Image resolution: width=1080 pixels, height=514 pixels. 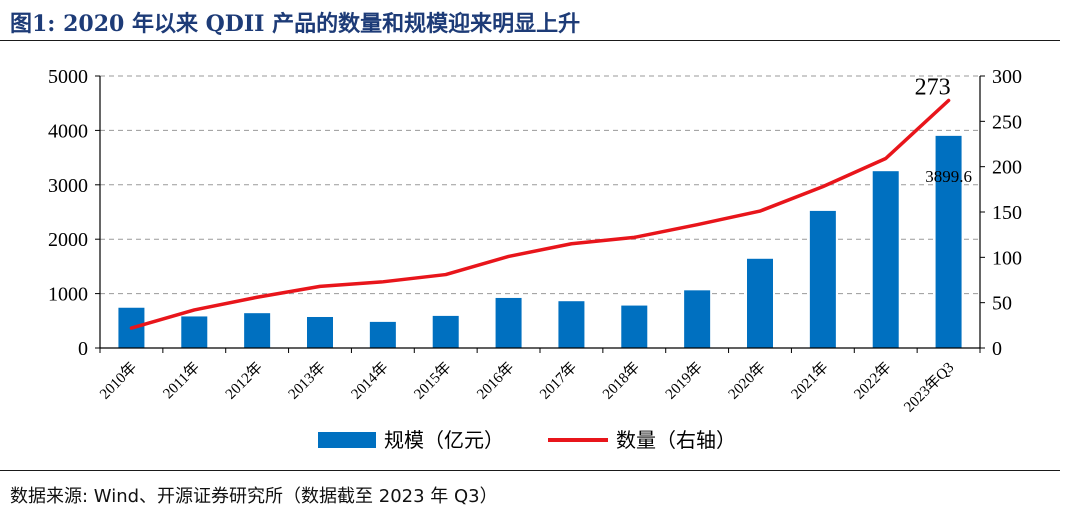 What do you see at coordinates (948, 176) in the screenshot?
I see `bar-data-label: 3899.6` at bounding box center [948, 176].